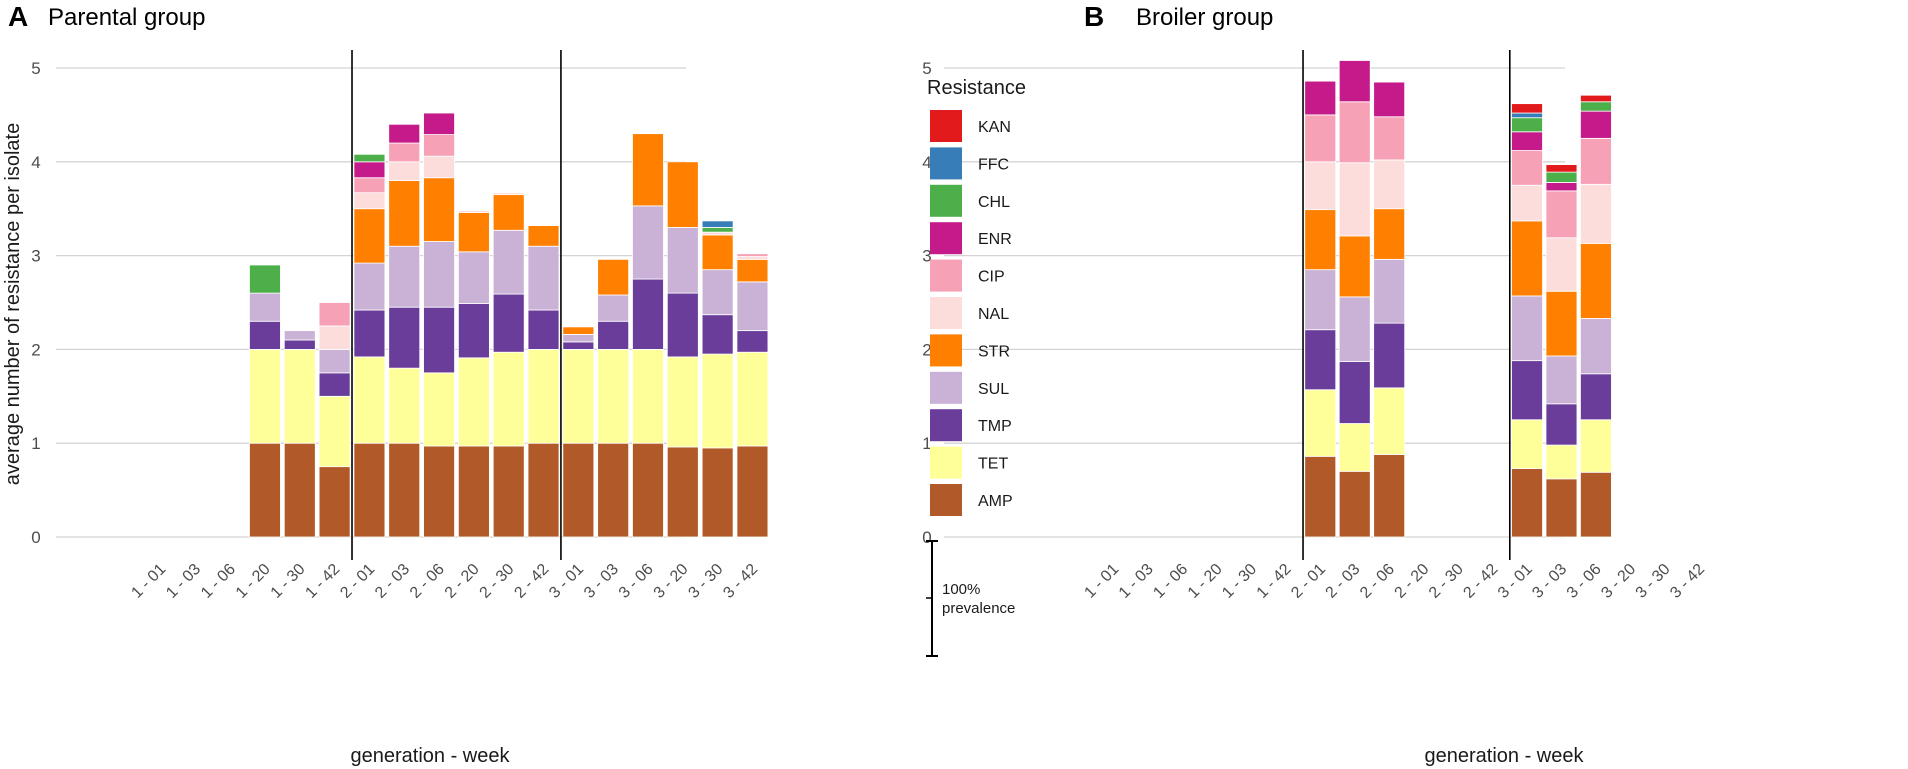  What do you see at coordinates (993, 389) in the screenshot?
I see `legend-label-sul: SUL` at bounding box center [993, 389].